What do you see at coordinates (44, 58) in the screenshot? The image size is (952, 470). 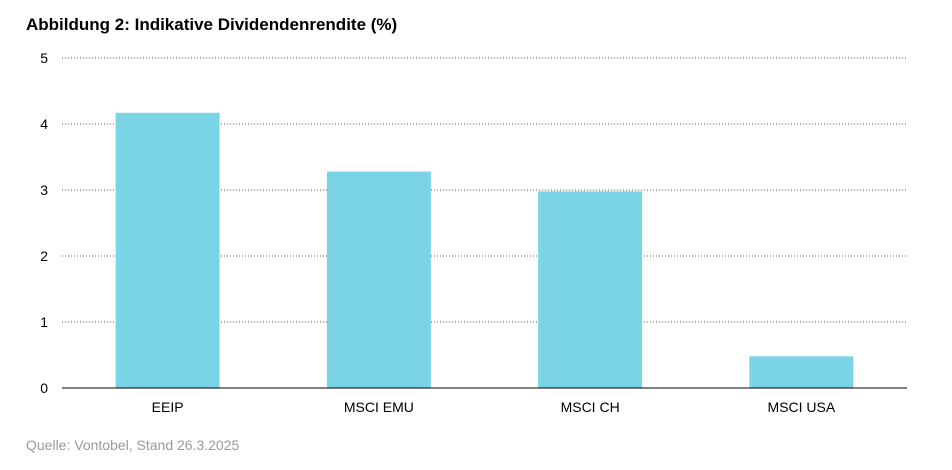 I see `y-tick-label: 5` at bounding box center [44, 58].